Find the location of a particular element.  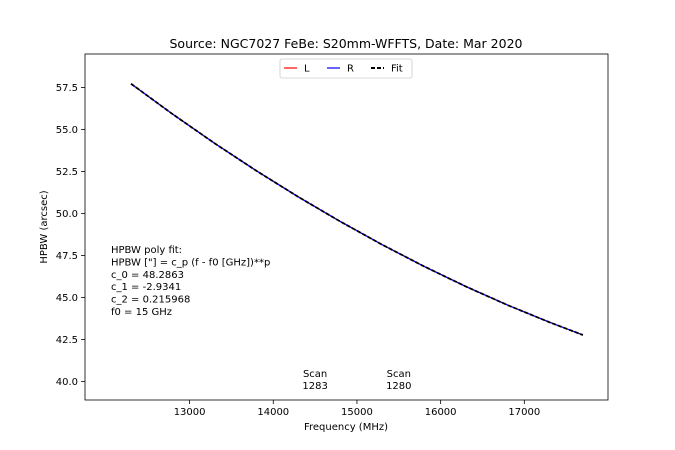

fit-annotation-line: c_1 = -2.9341 is located at coordinates (146, 287).